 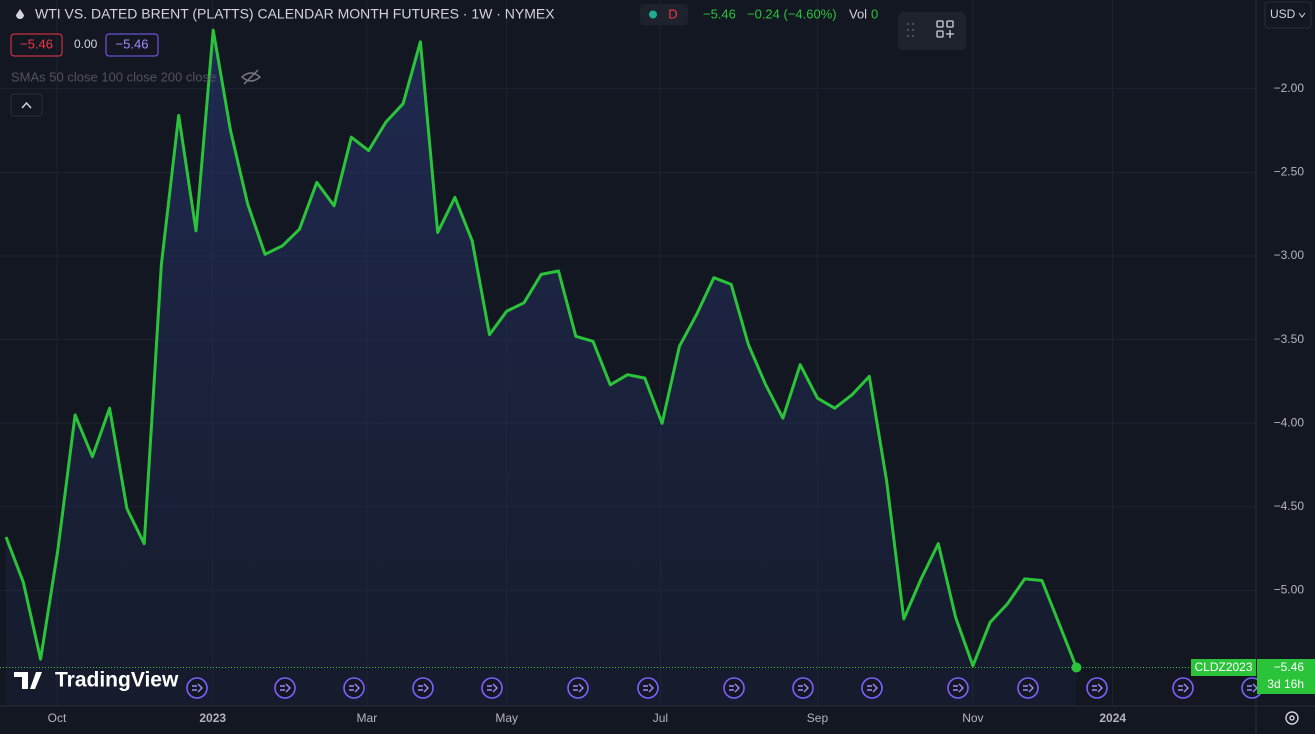 I want to click on x-tick-label: May, so click(x=506, y=718).